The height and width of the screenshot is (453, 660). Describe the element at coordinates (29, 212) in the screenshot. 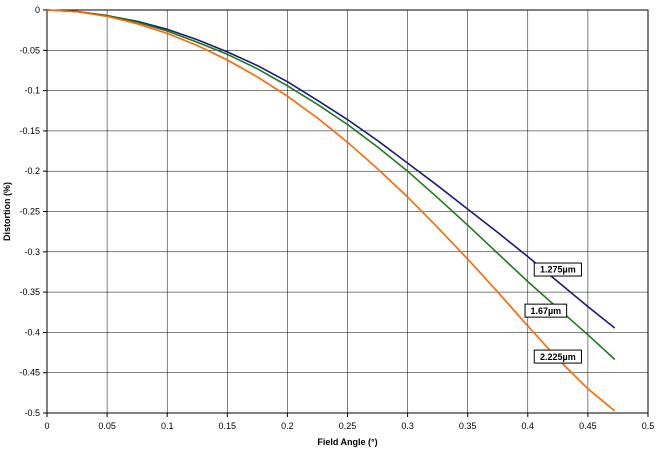

I see `y-tick-label: -0.25` at that location.